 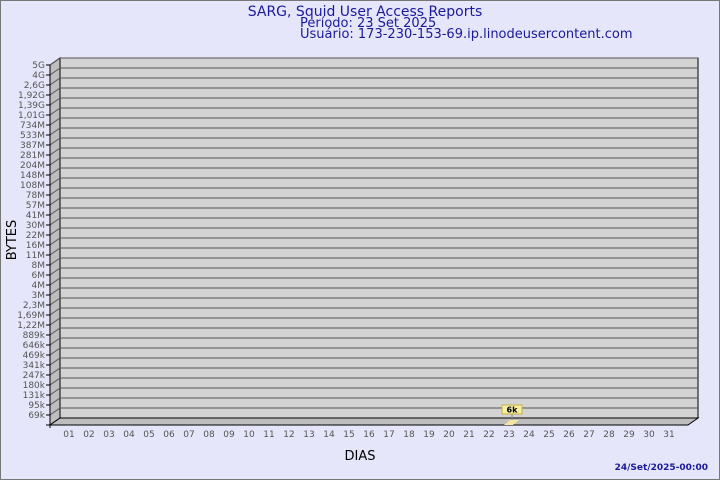 I want to click on chart-title: SARG, Squid User Access Reports, so click(x=365, y=12).